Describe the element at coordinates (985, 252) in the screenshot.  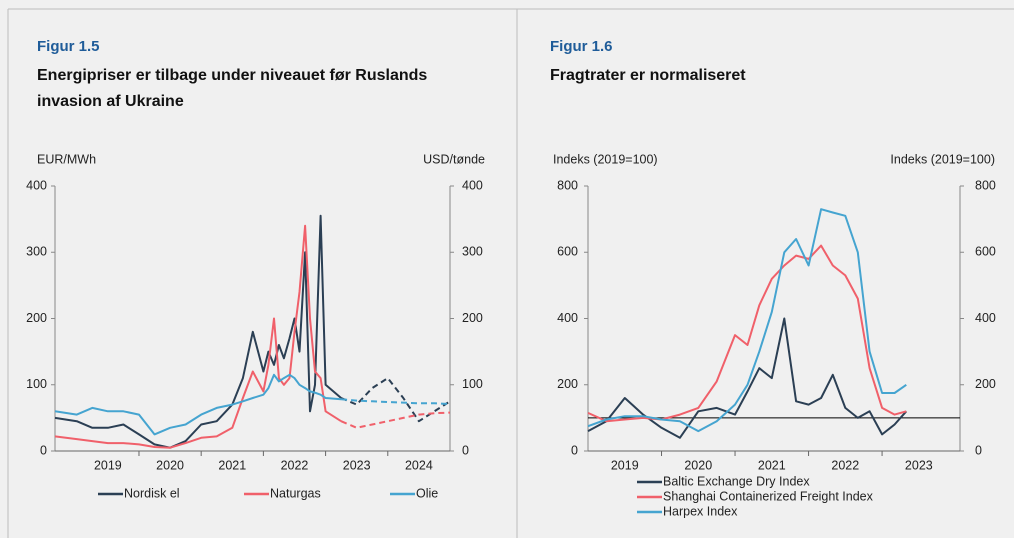
I see `y2-tick-label: 600` at that location.